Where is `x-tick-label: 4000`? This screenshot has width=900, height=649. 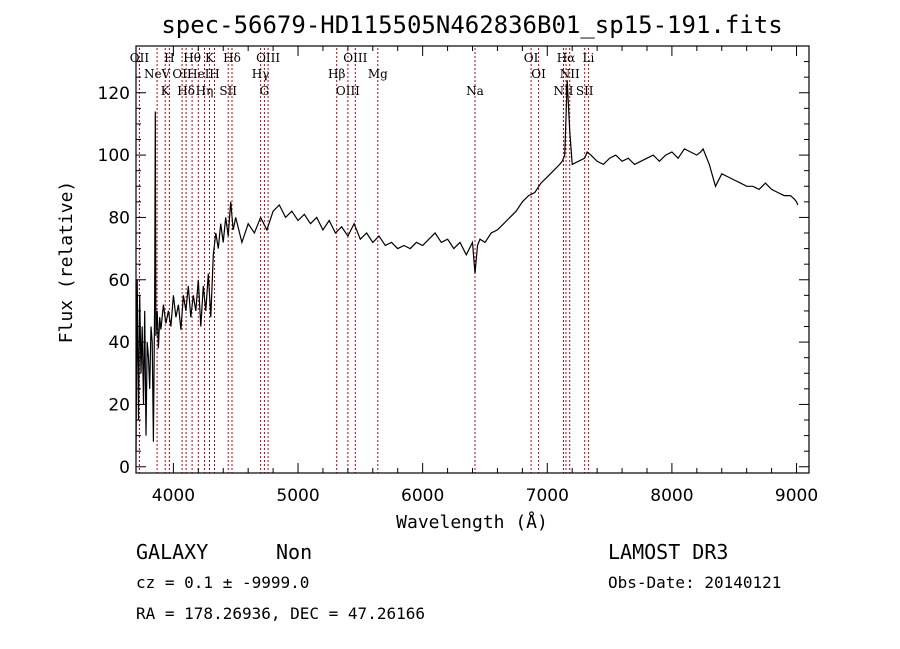 x-tick-label: 4000 is located at coordinates (173, 496).